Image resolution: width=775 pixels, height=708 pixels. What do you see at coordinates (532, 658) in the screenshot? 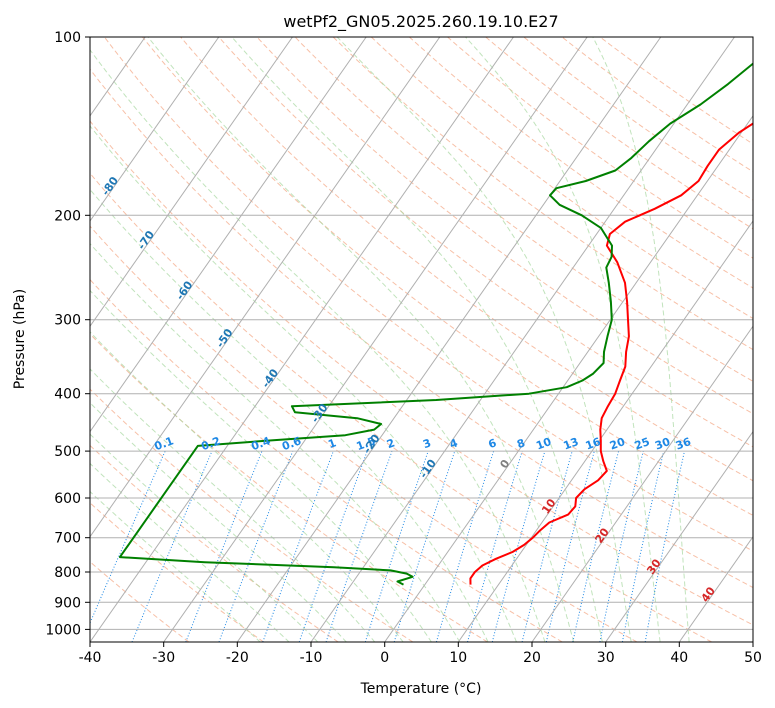
I see `x-tick-label: 20` at bounding box center [532, 658].